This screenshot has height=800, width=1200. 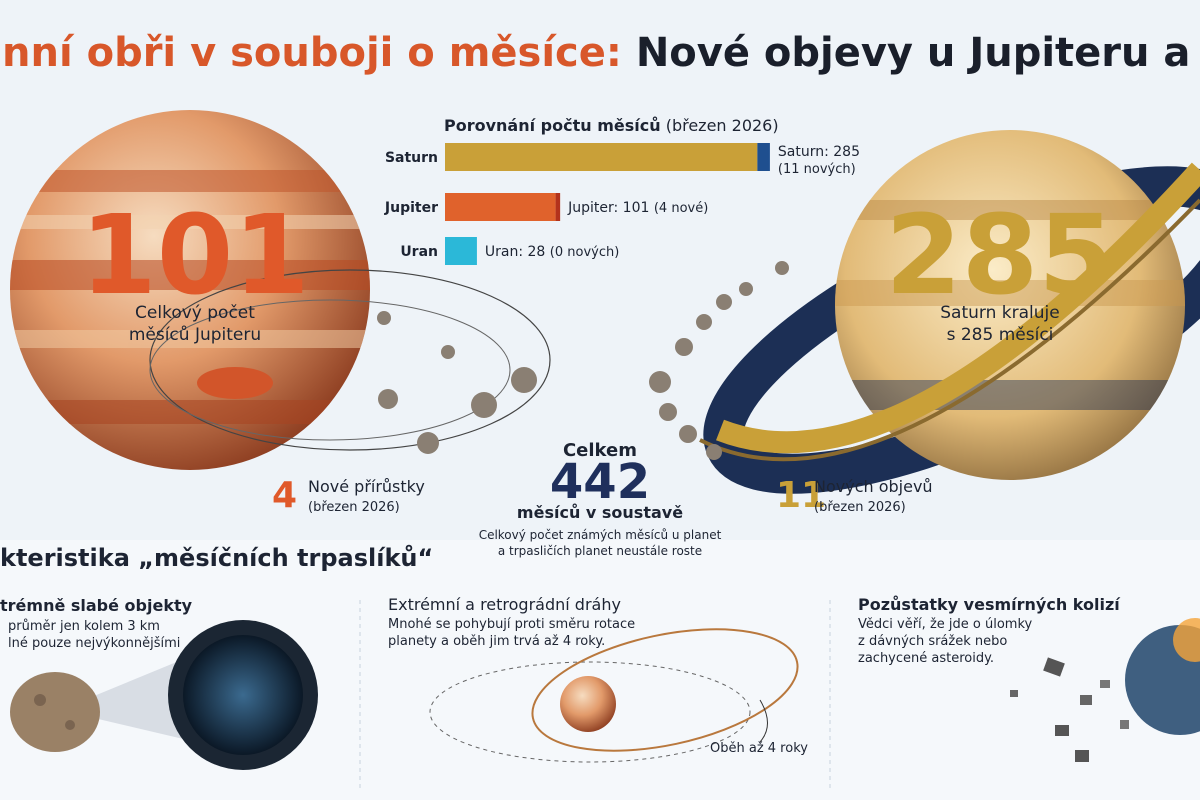 I want to click on card-text: z dávných srážek nebo, so click(x=932, y=641).